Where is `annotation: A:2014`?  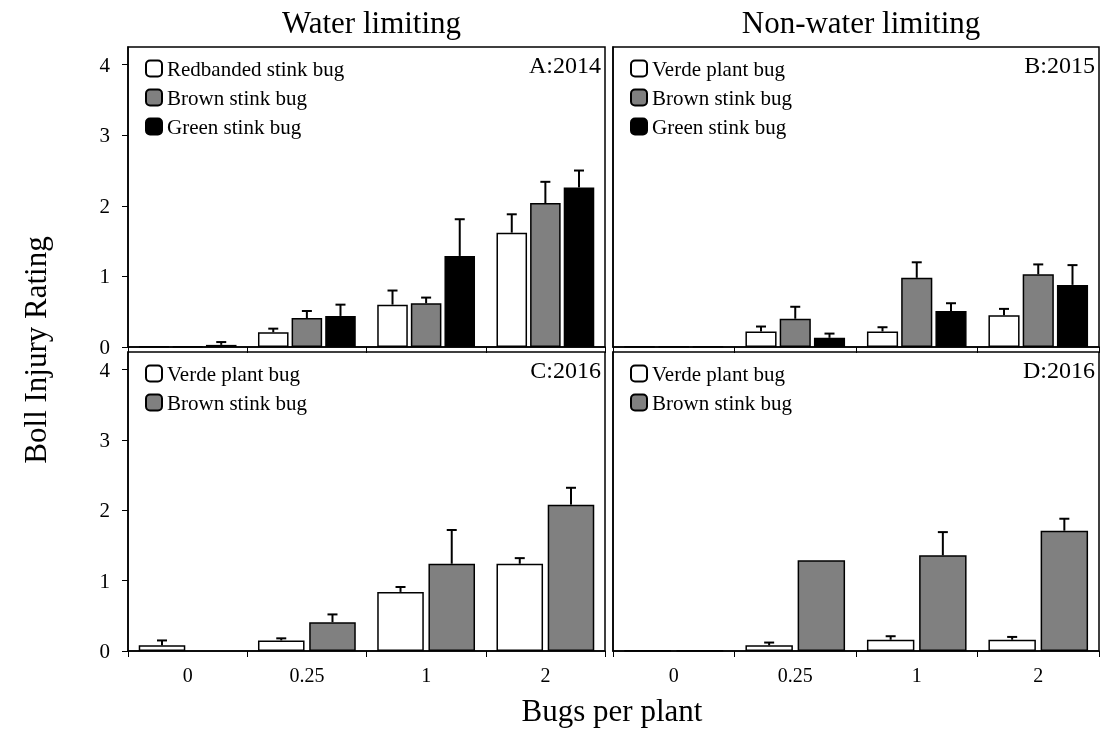 annotation: A:2014 is located at coordinates (565, 65).